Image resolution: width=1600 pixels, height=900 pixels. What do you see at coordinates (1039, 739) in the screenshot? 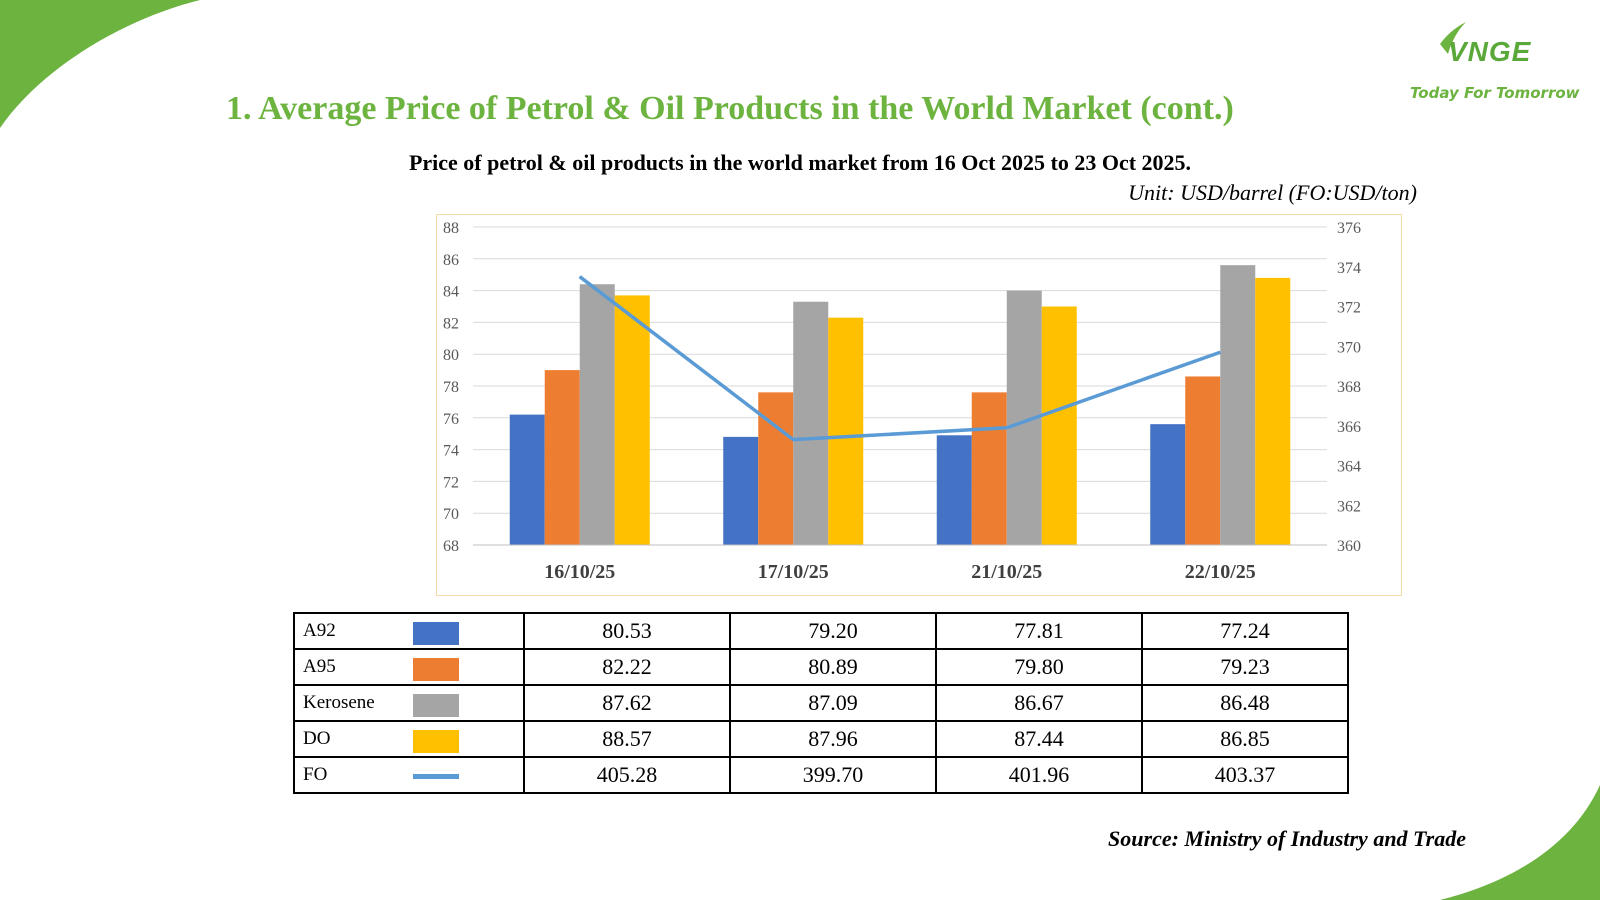
I see `value-cell: 87.44` at bounding box center [1039, 739].